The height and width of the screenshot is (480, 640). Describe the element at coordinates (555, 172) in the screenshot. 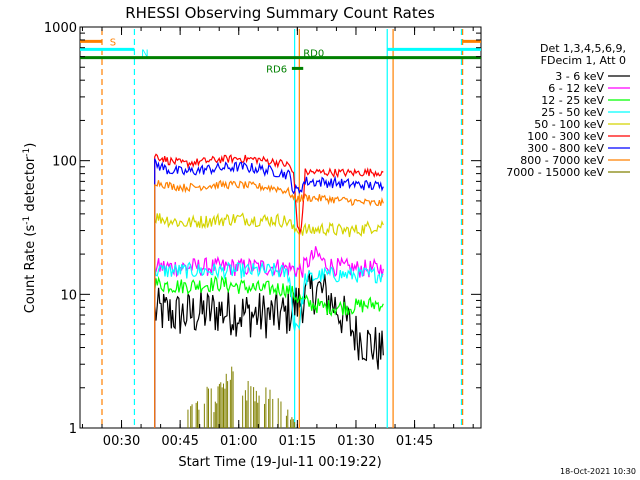

I see `legend-entry-8: 7000 - 15000 keV` at that location.